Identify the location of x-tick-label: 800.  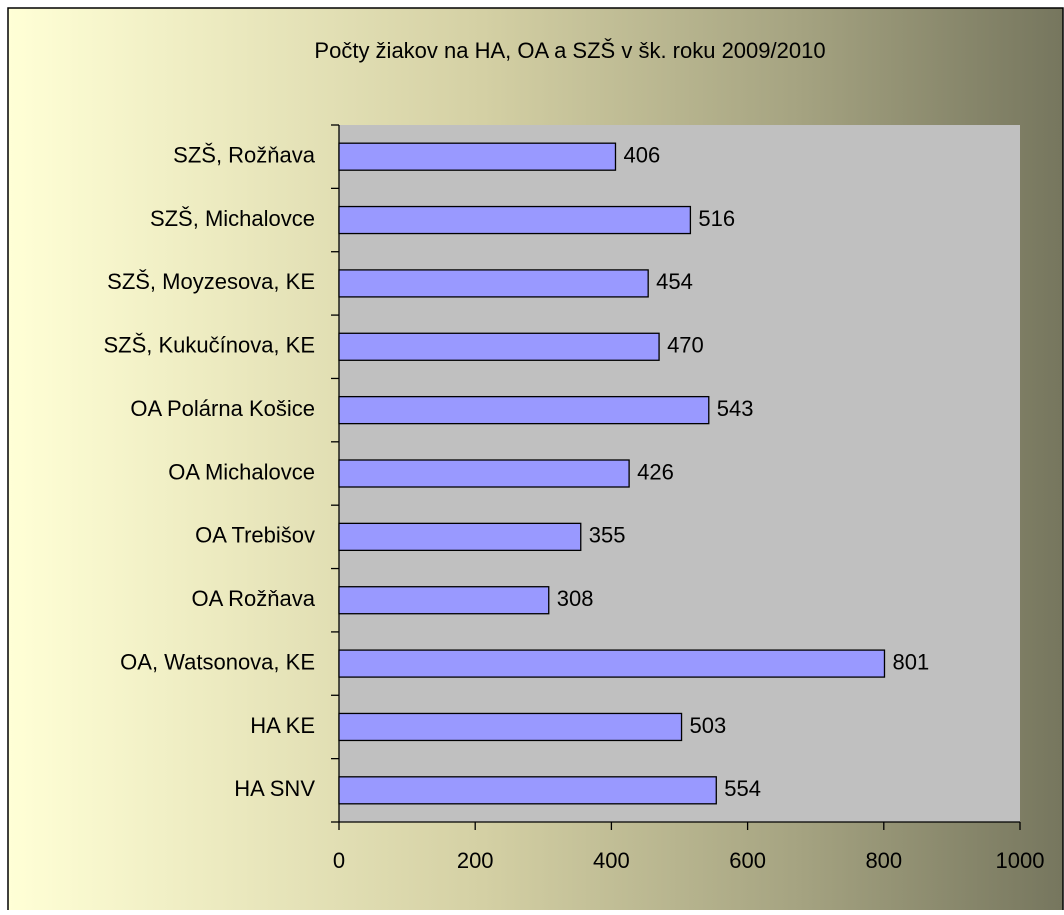
(883, 860).